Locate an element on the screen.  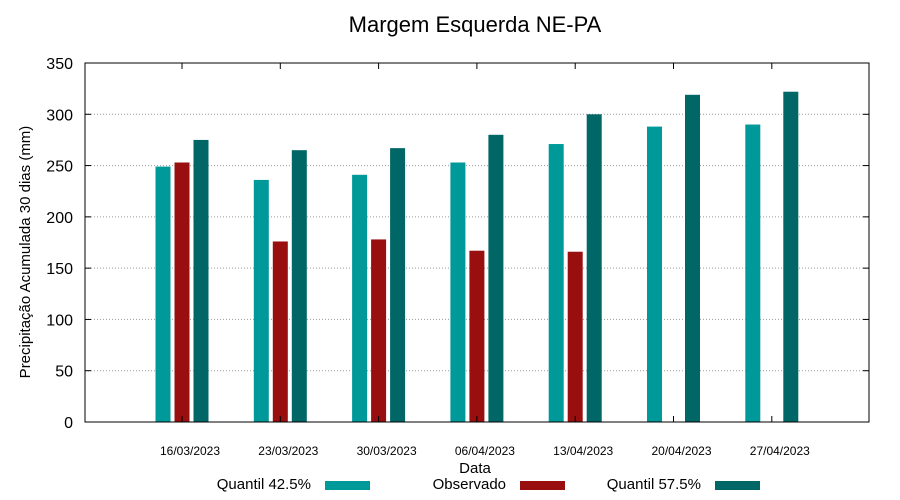
y-axis-label: Precipitação Acumulada 30 dias (mm) is located at coordinates (25, 252).